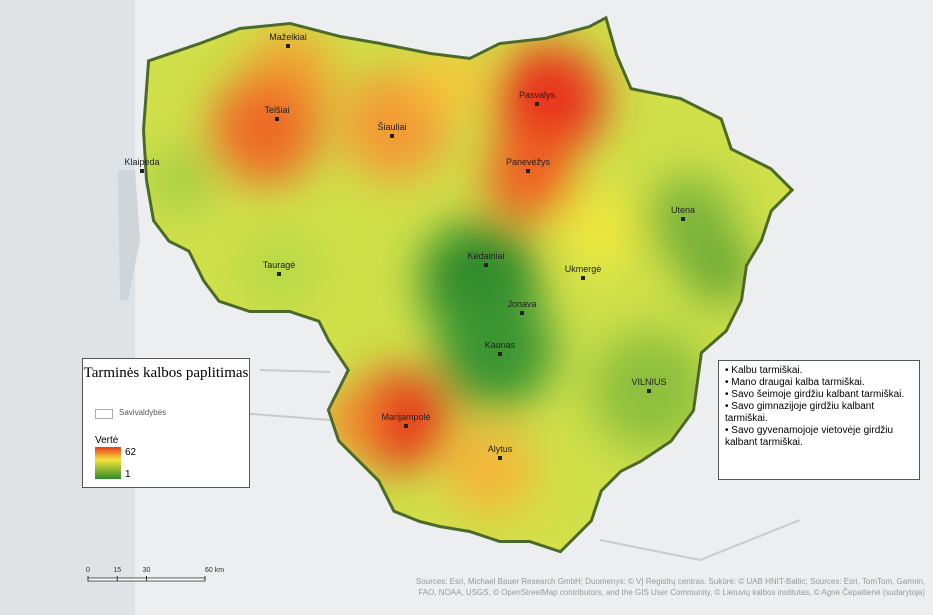 The width and height of the screenshot is (933, 615). Describe the element at coordinates (108, 463) in the screenshot. I see `color-ramp` at that location.